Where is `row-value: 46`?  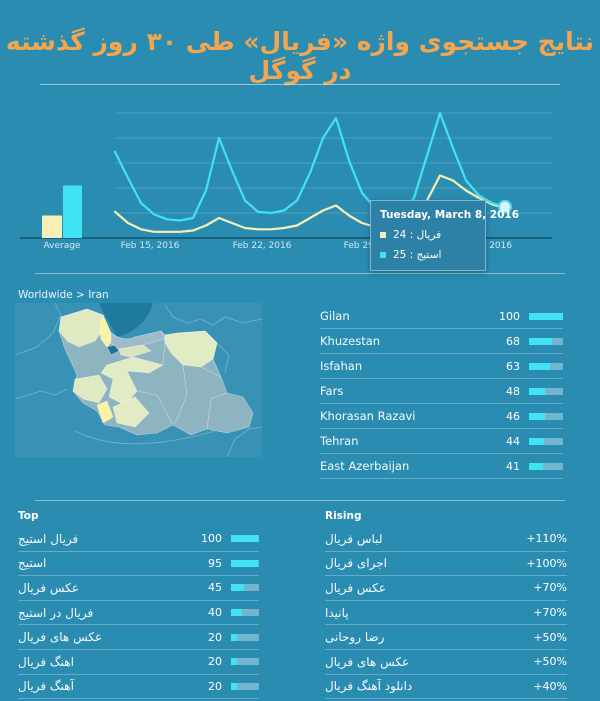
row-value: 46 is located at coordinates (513, 416).